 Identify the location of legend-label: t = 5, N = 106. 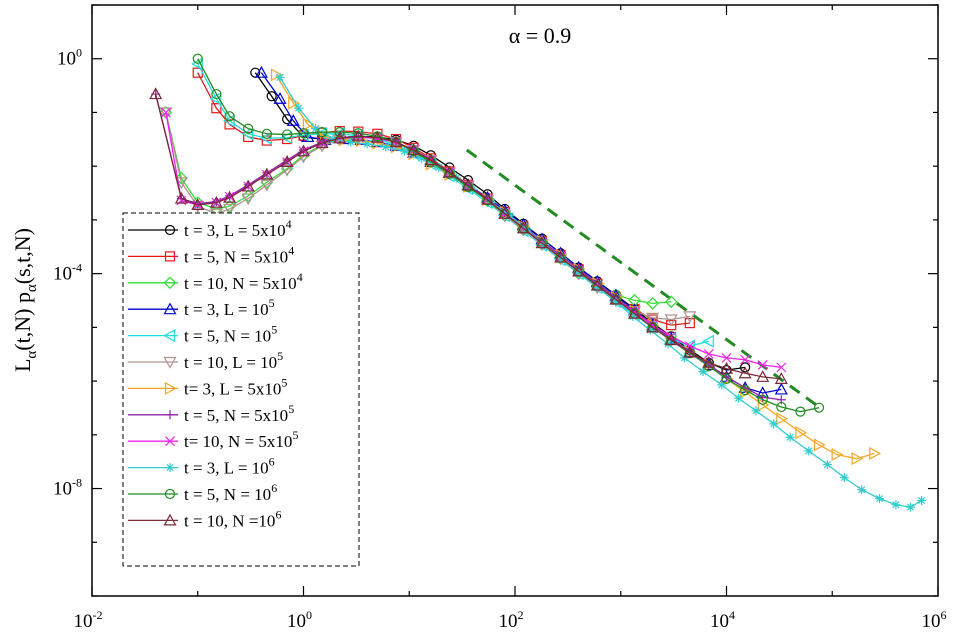
(230, 492).